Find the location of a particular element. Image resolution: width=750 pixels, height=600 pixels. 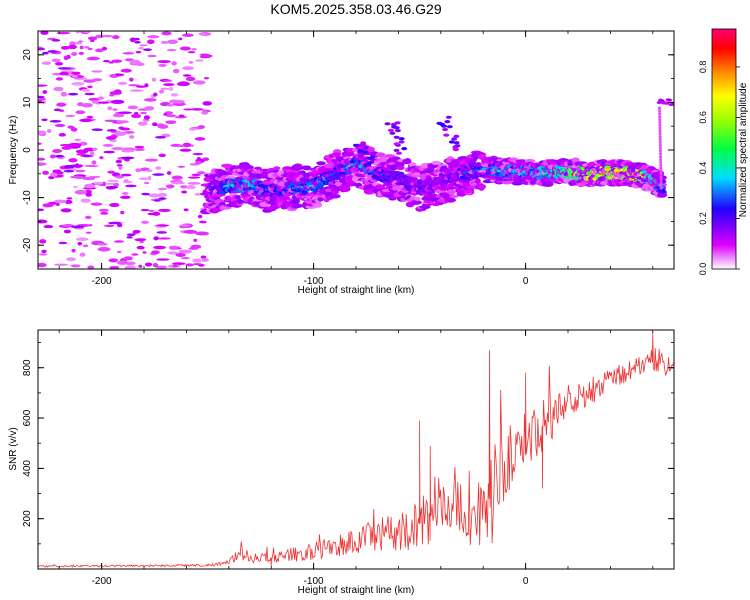

snr-y-tick-label: 800 is located at coordinates (27, 367).